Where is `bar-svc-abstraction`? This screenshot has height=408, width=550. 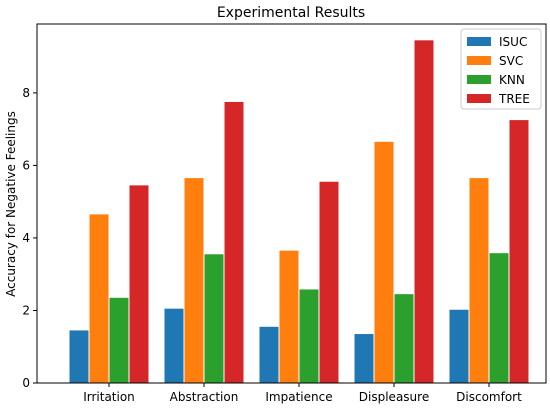 bar-svc-abstraction is located at coordinates (194, 280).